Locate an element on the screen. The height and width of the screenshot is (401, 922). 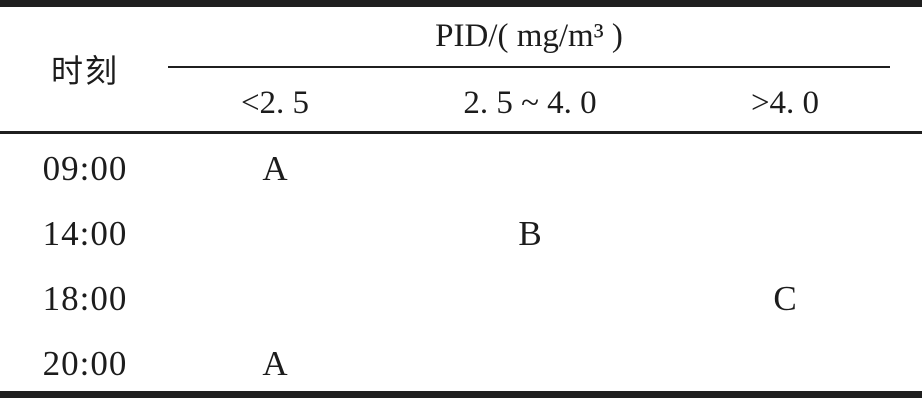
table-bottom-border-rule is located at coordinates (461, 394).